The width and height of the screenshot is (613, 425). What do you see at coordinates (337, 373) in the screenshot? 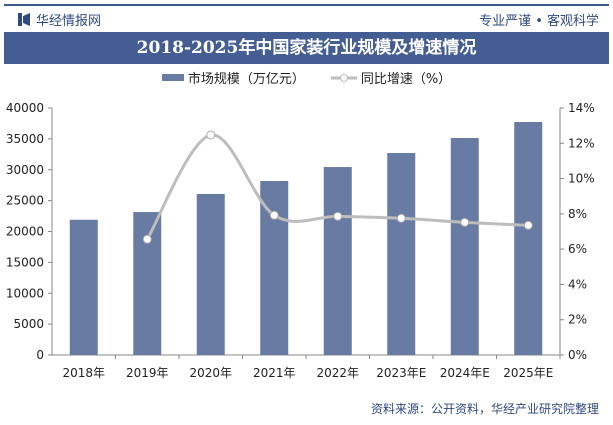
I see `x-tick-label: 2022年` at bounding box center [337, 373].